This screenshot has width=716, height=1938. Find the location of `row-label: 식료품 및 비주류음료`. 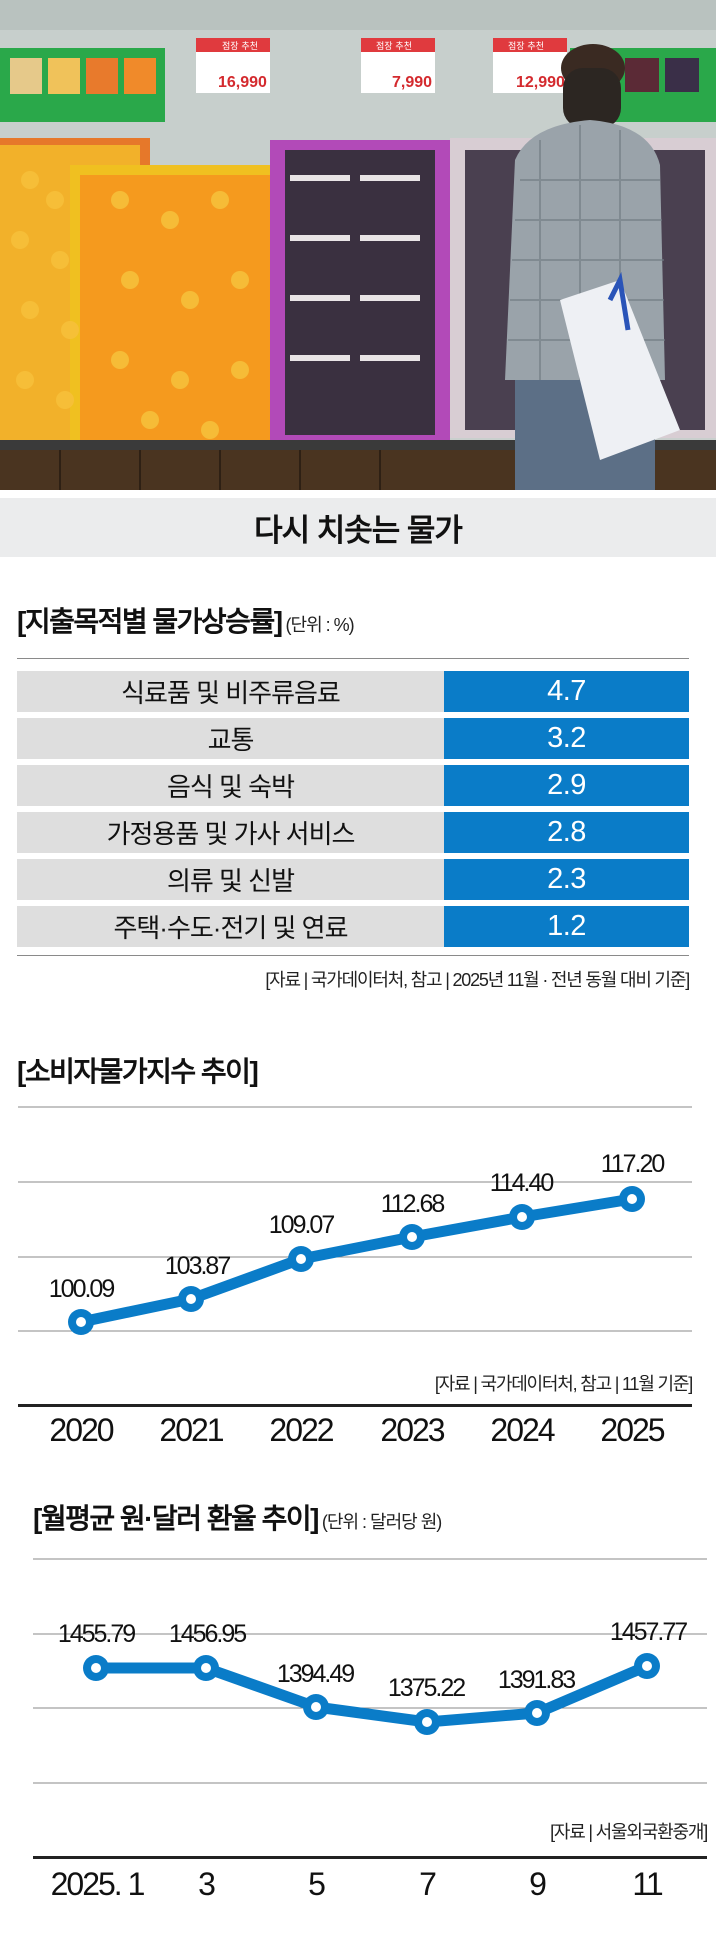

row-label: 식료품 및 비주류음료 is located at coordinates (230, 691).